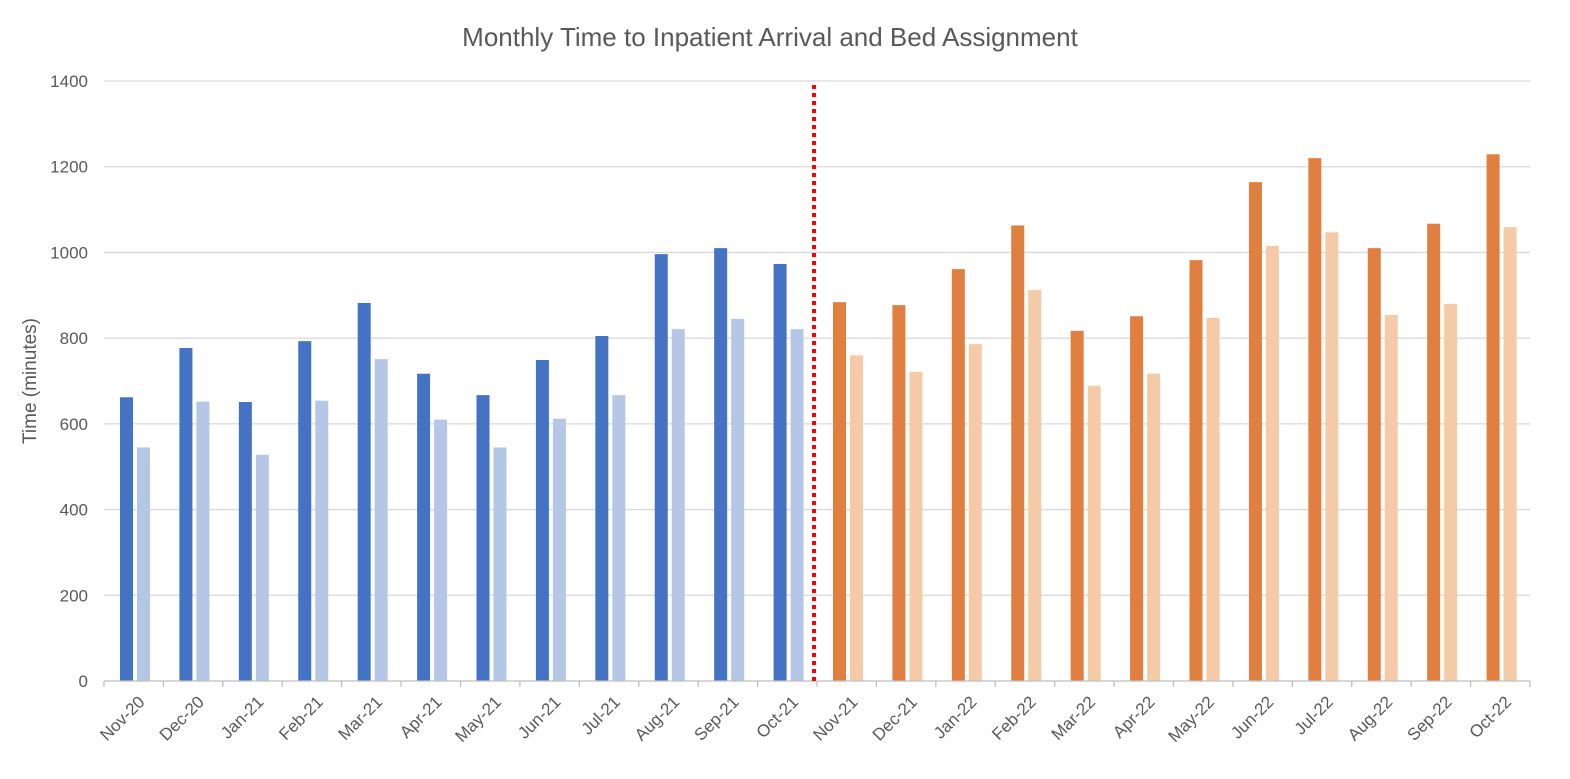 The height and width of the screenshot is (779, 1570). I want to click on y-axis-label: Time (minutes), so click(30, 381).